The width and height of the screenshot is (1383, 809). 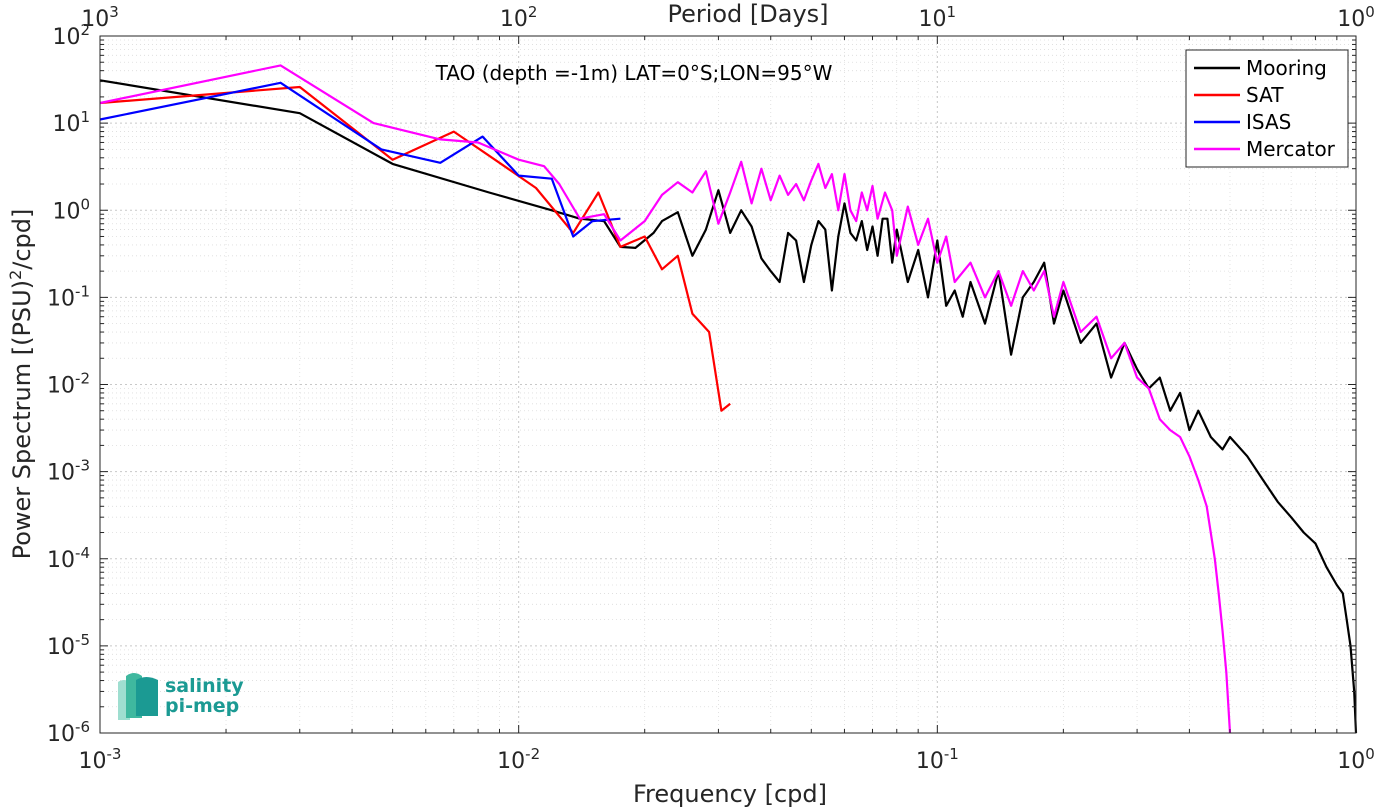 I want to click on y-tick-label: 10⁻², so click(x=68, y=384).